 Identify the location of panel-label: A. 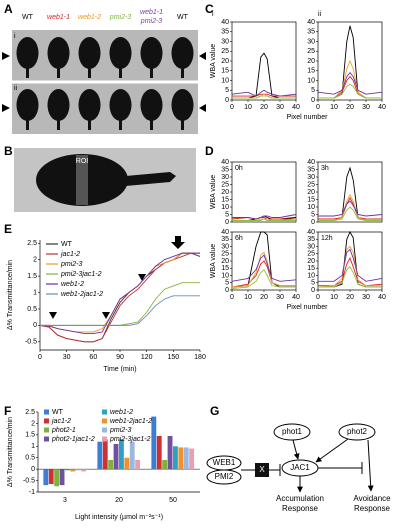
(8, 9).